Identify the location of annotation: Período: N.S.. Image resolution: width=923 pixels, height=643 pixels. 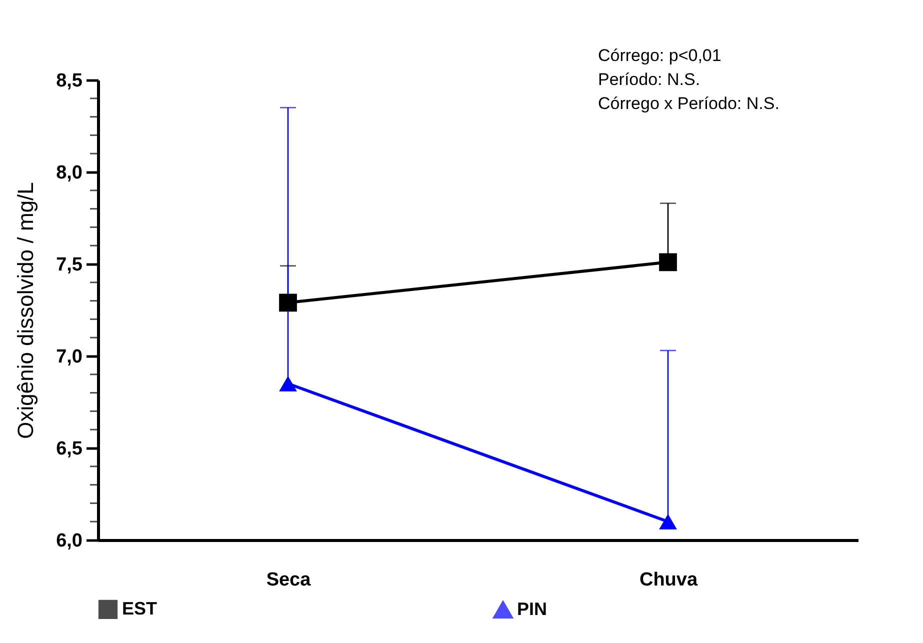
(649, 79).